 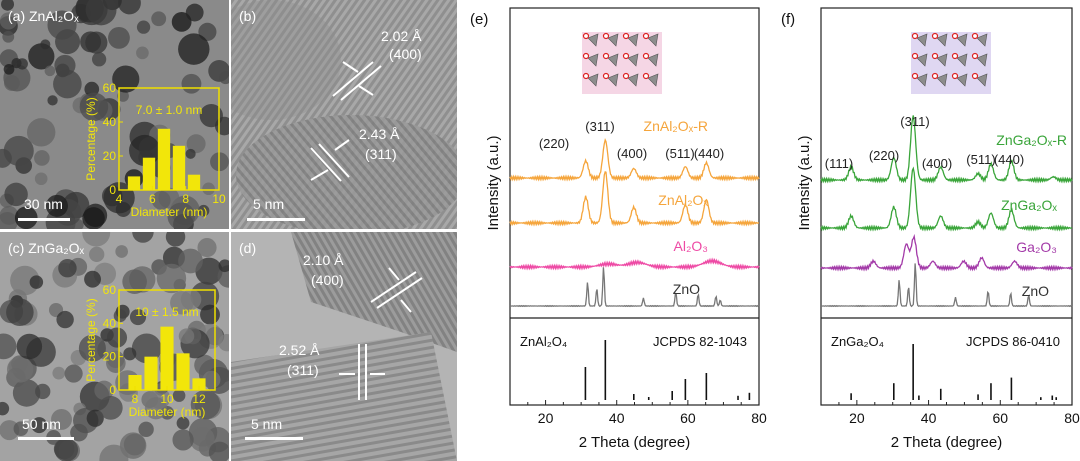 What do you see at coordinates (634, 287) in the screenshot?
I see `xrd-trace` at bounding box center [634, 287].